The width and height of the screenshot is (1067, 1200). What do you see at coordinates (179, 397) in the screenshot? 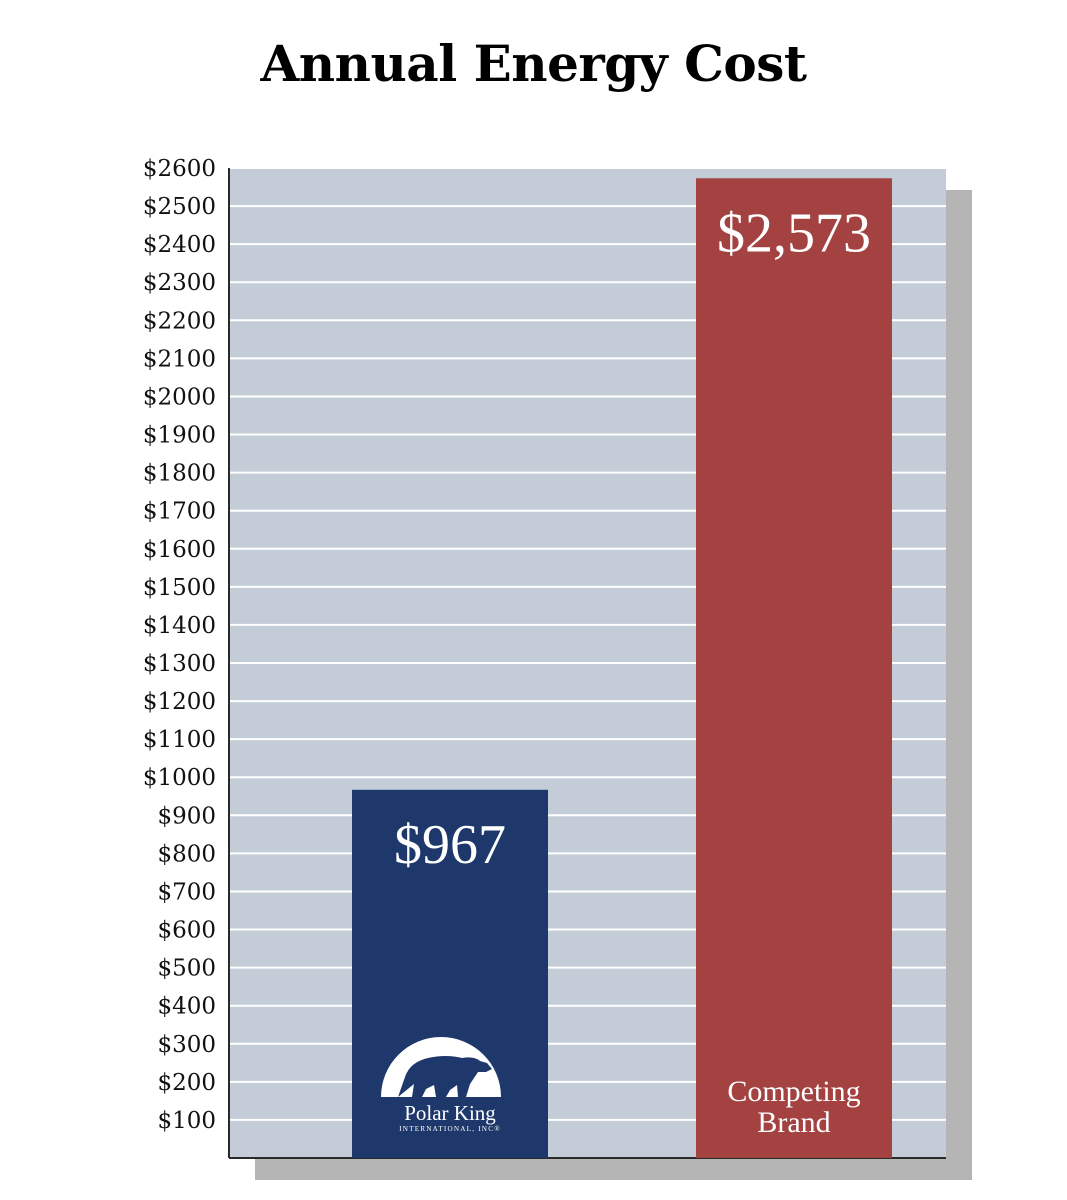
I see `y-tick-label: $2000` at bounding box center [179, 397].